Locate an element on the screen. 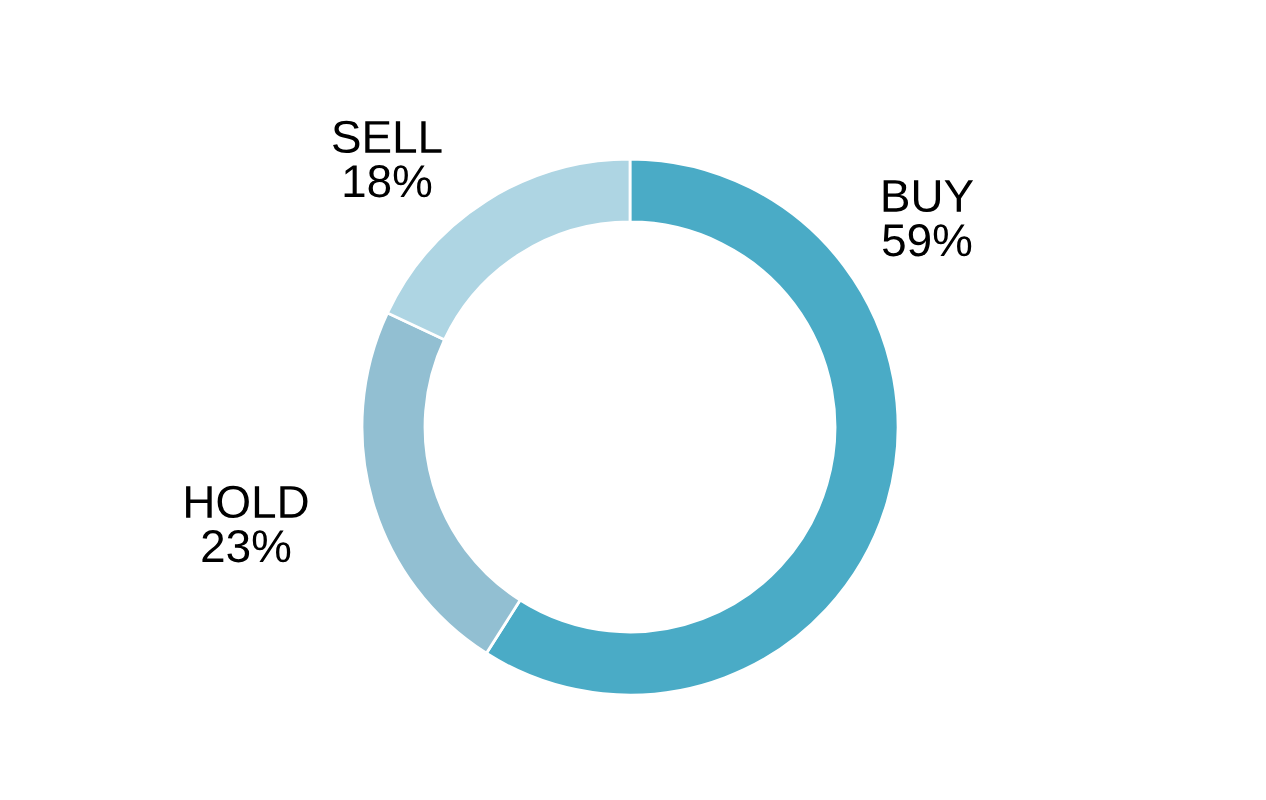 This screenshot has width=1266, height=800. data-label: 18% is located at coordinates (388, 181).